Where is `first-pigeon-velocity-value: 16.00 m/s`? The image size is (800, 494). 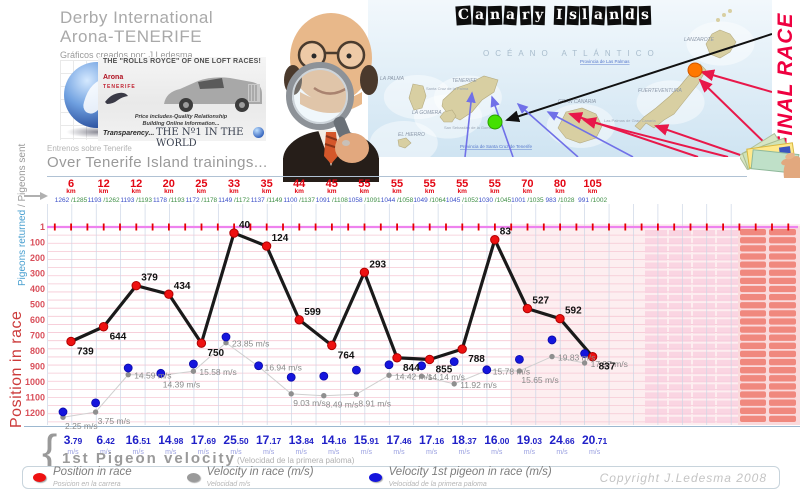
first-pigeon-velocity-value: 16.00 m/s is located at coordinates (497, 444).